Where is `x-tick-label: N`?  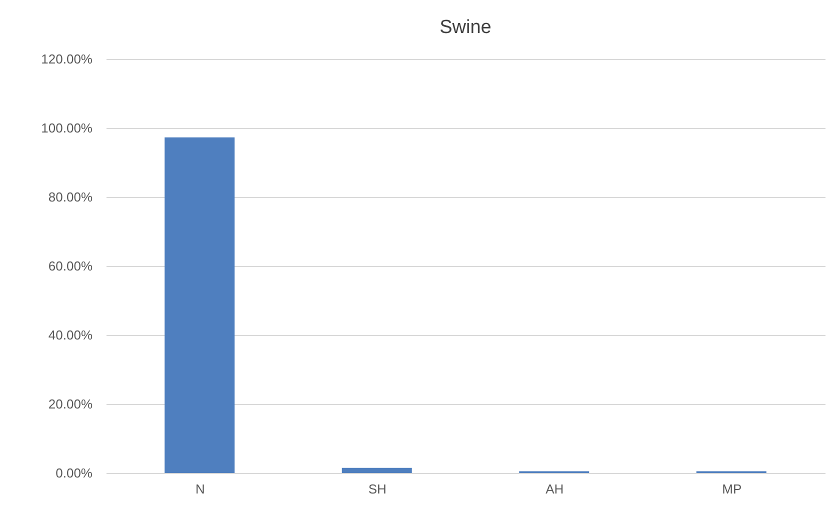 x-tick-label: N is located at coordinates (200, 489).